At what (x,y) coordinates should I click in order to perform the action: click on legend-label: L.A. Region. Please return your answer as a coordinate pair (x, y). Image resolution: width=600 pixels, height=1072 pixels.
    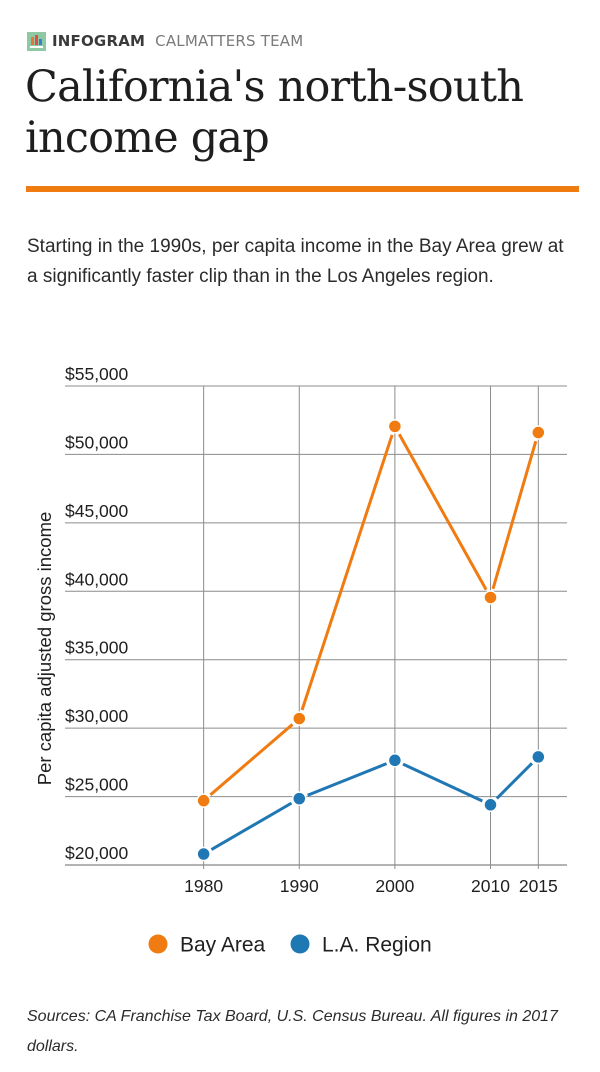
    Looking at the image, I should click on (377, 945).